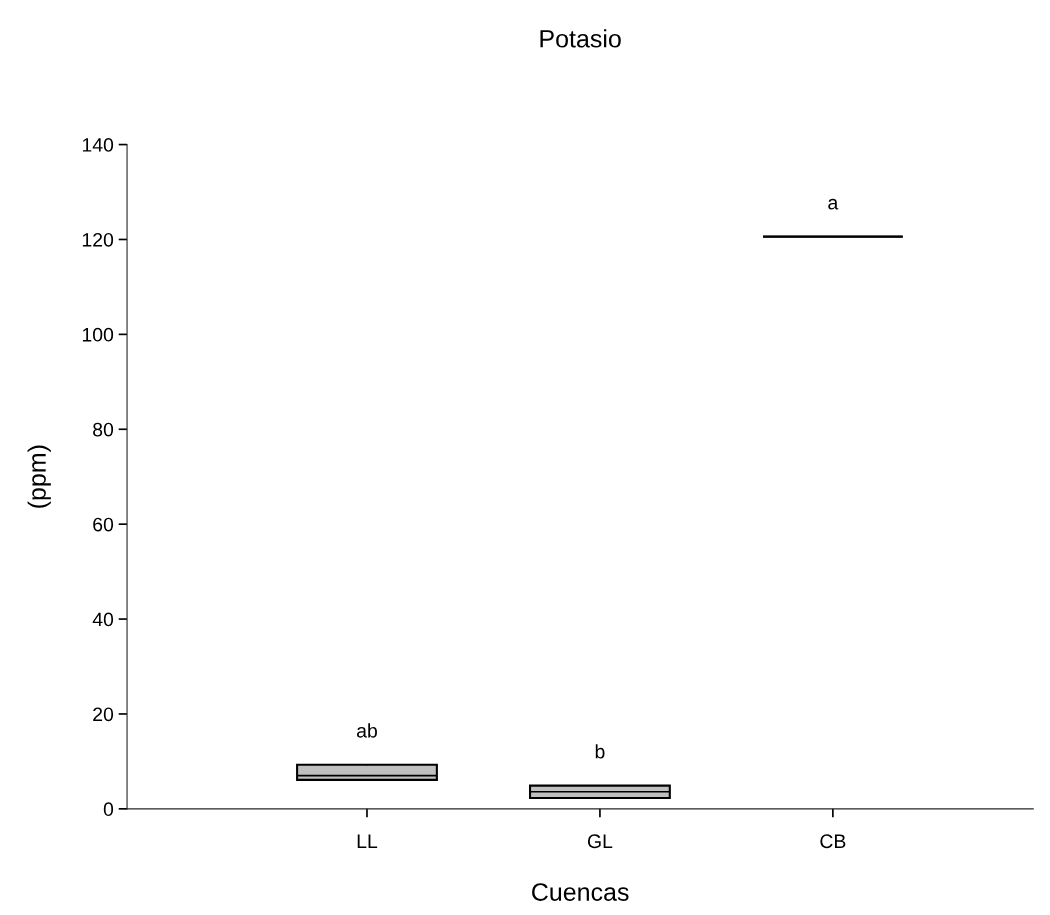 The image size is (1050, 915). I want to click on x-tick-label: GL, so click(600, 841).